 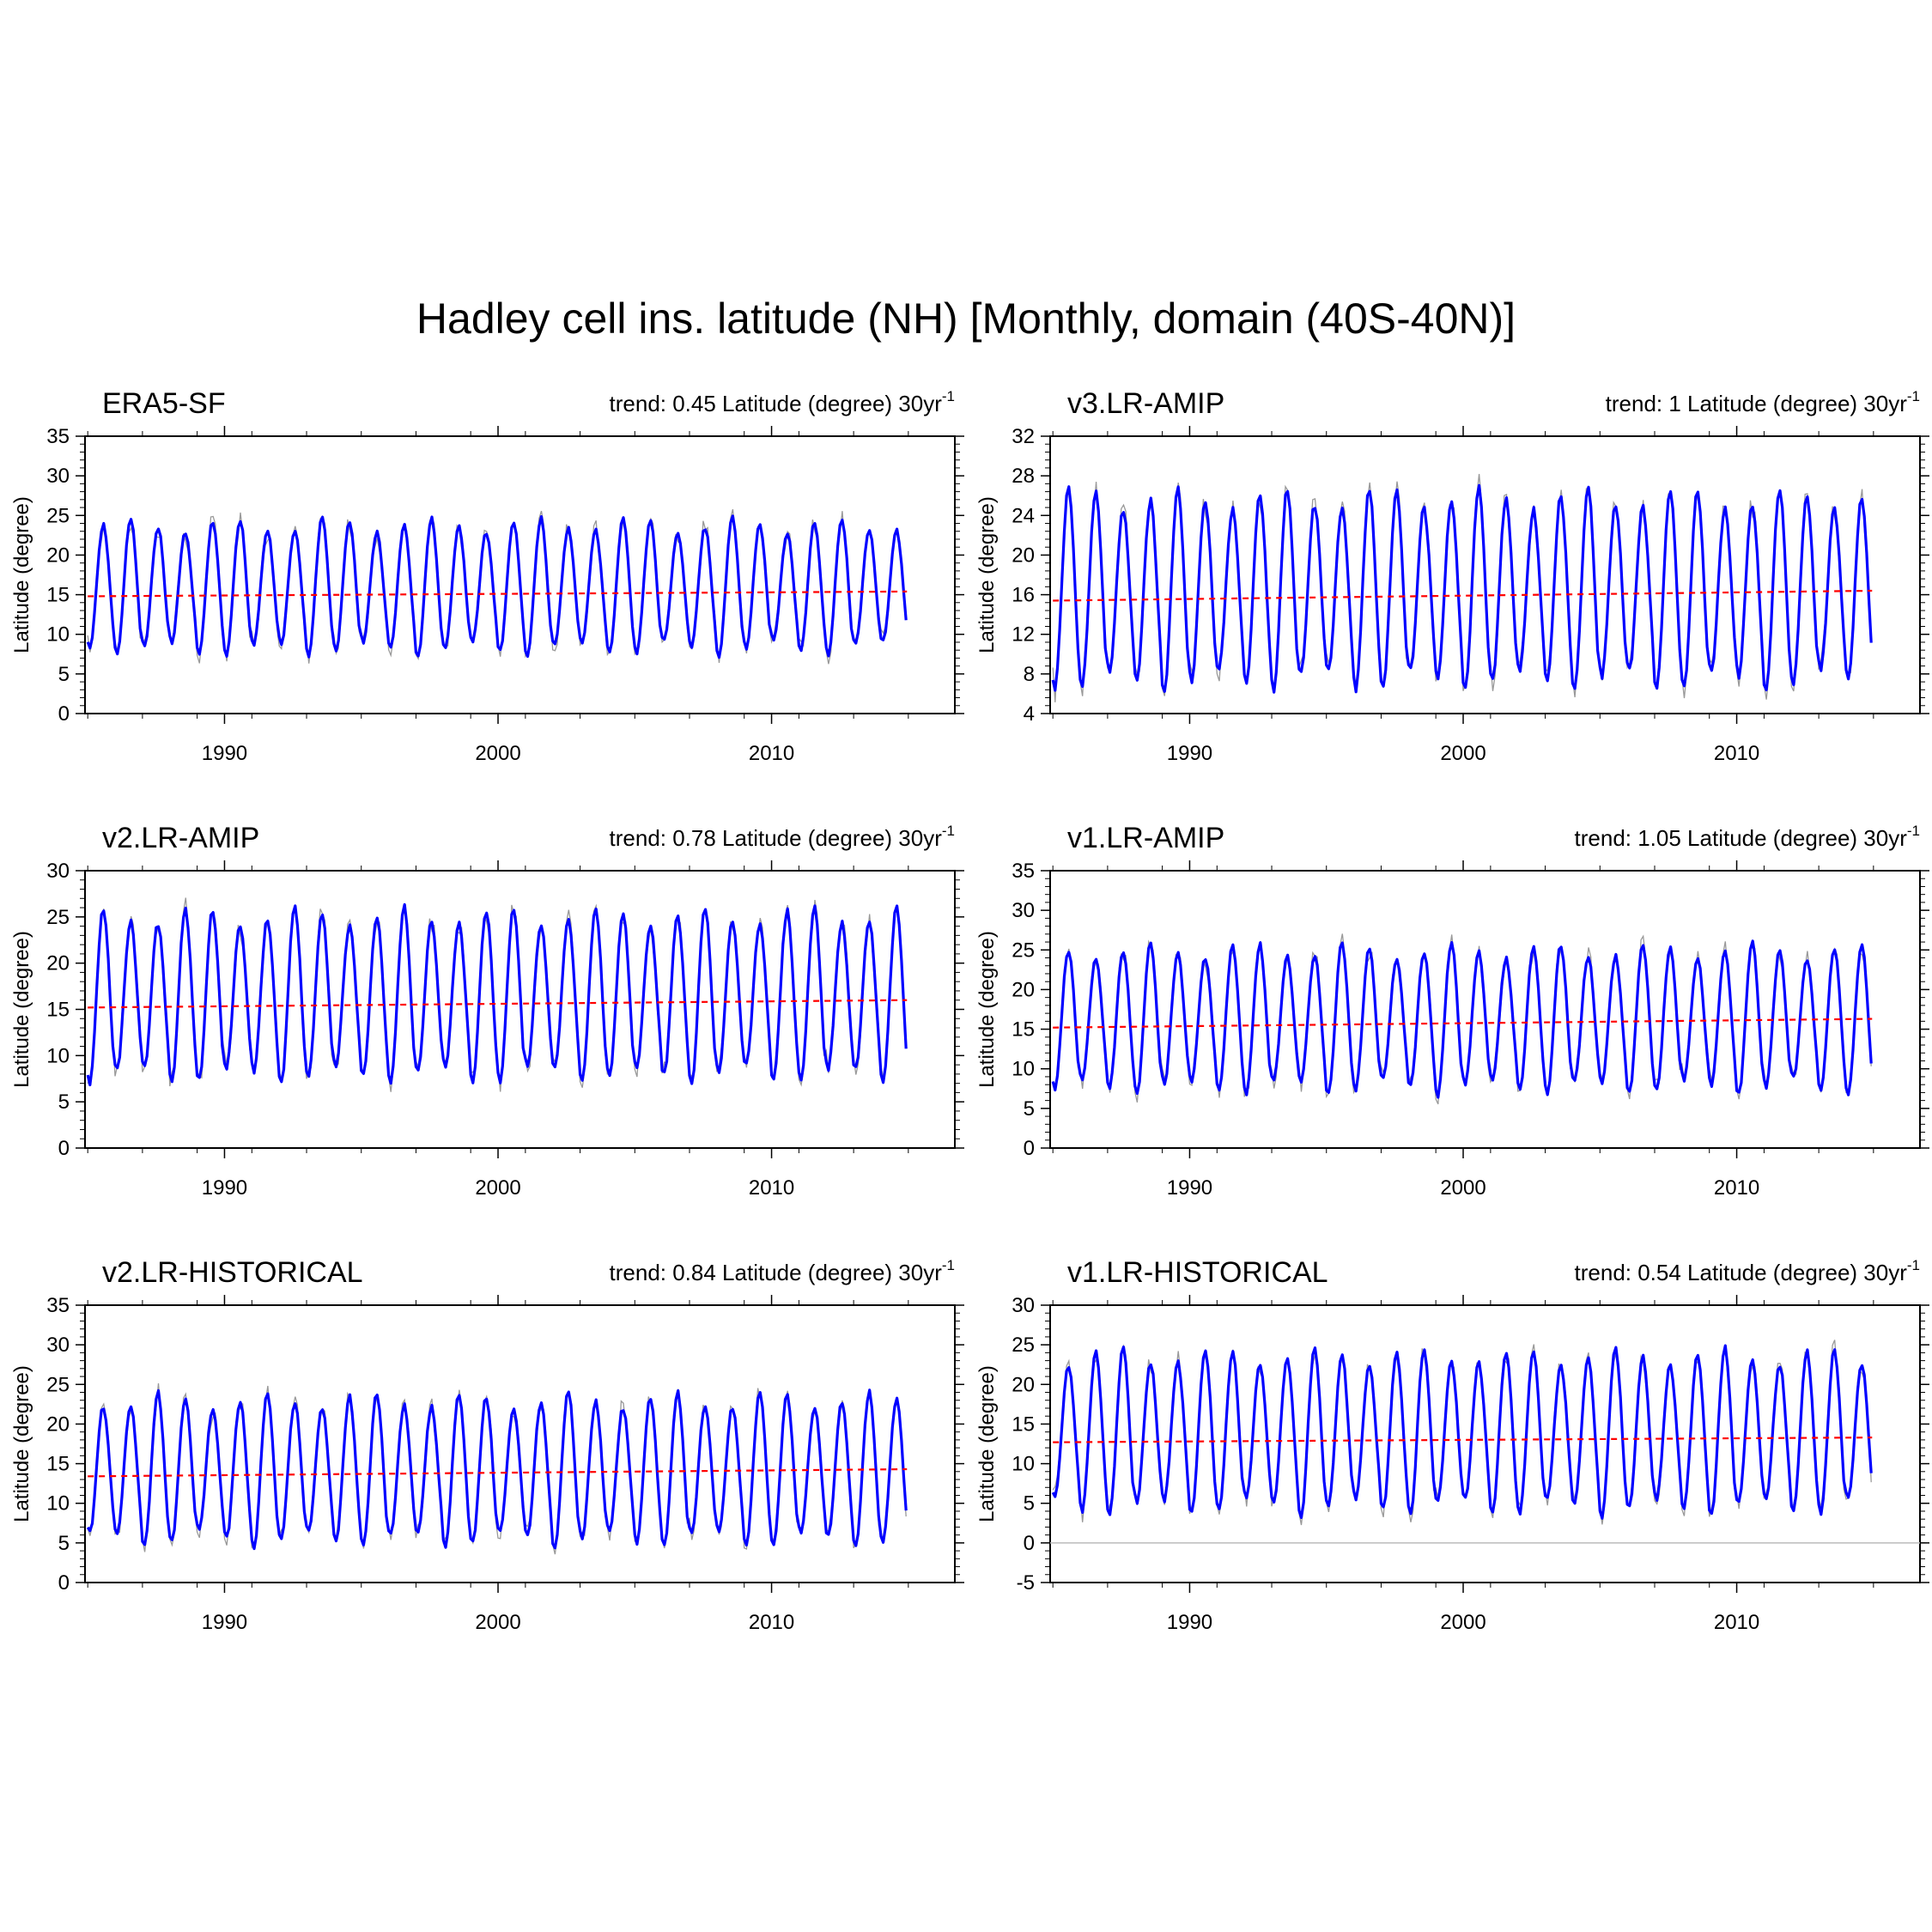 I want to click on trend-label: trend: 0.84 Latitude (degree) 30yr-1, so click(x=782, y=1271).